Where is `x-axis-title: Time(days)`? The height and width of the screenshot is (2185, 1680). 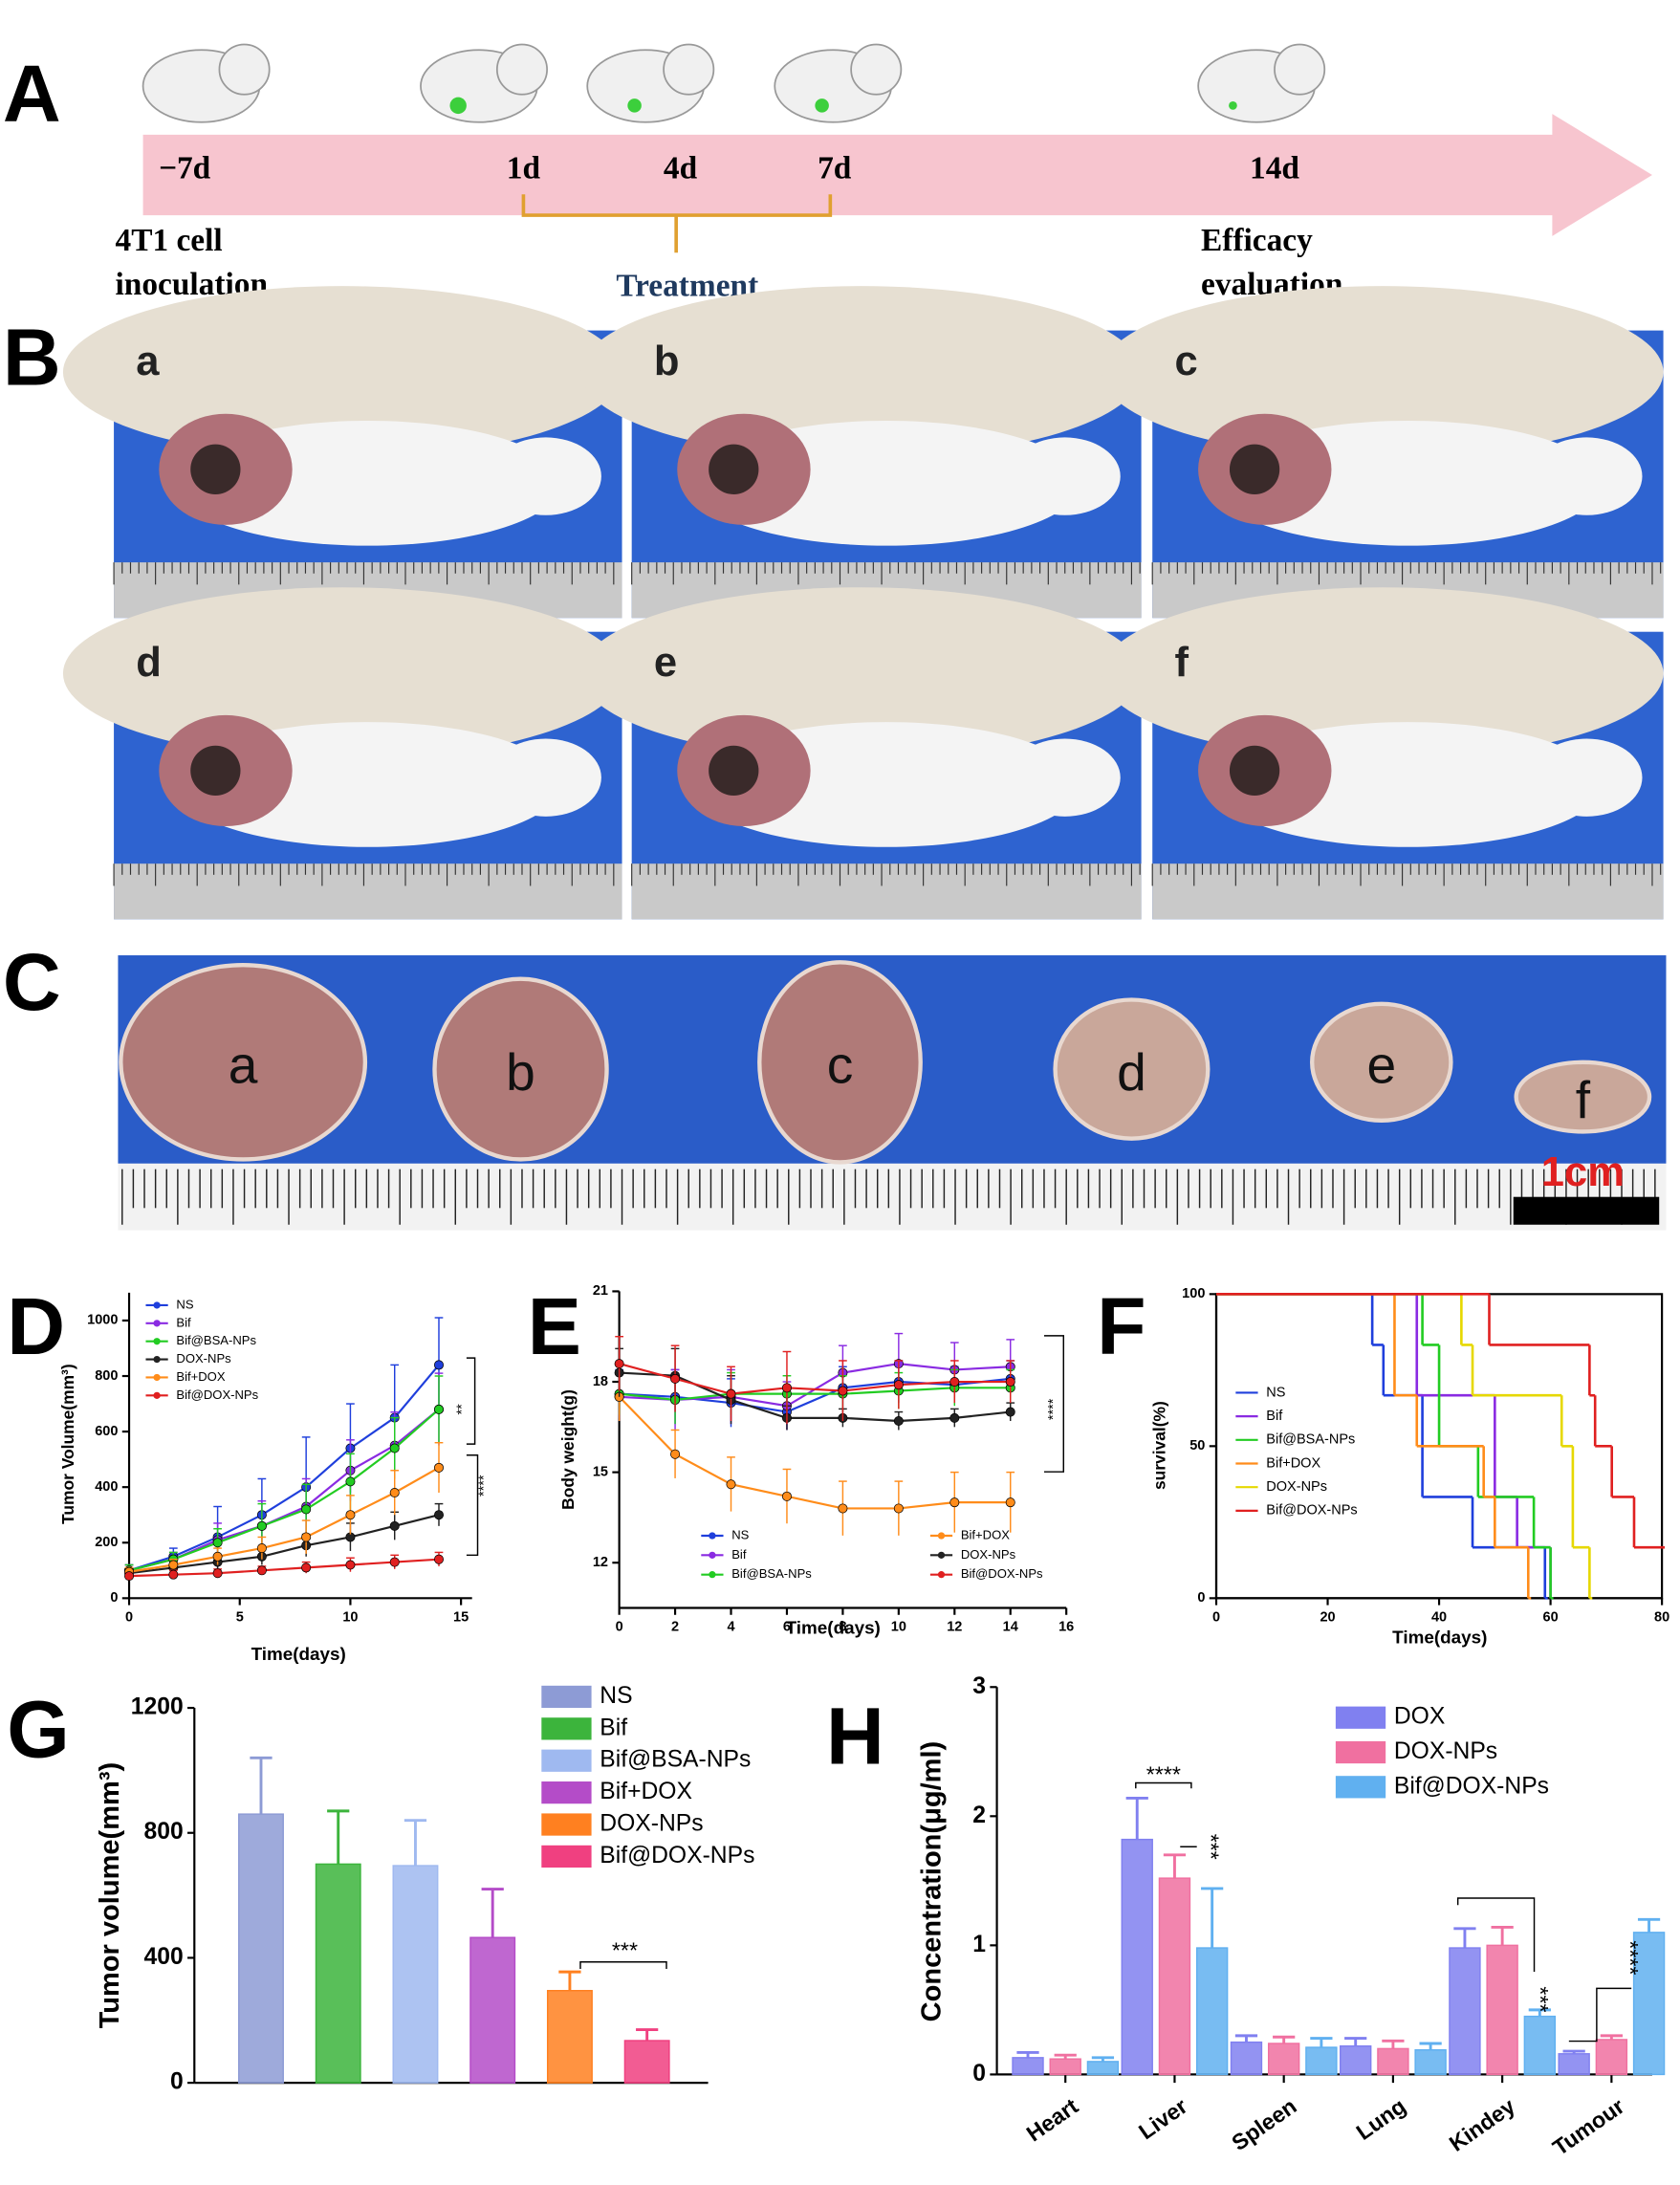
x-axis-title: Time(days) is located at coordinates (833, 1627).